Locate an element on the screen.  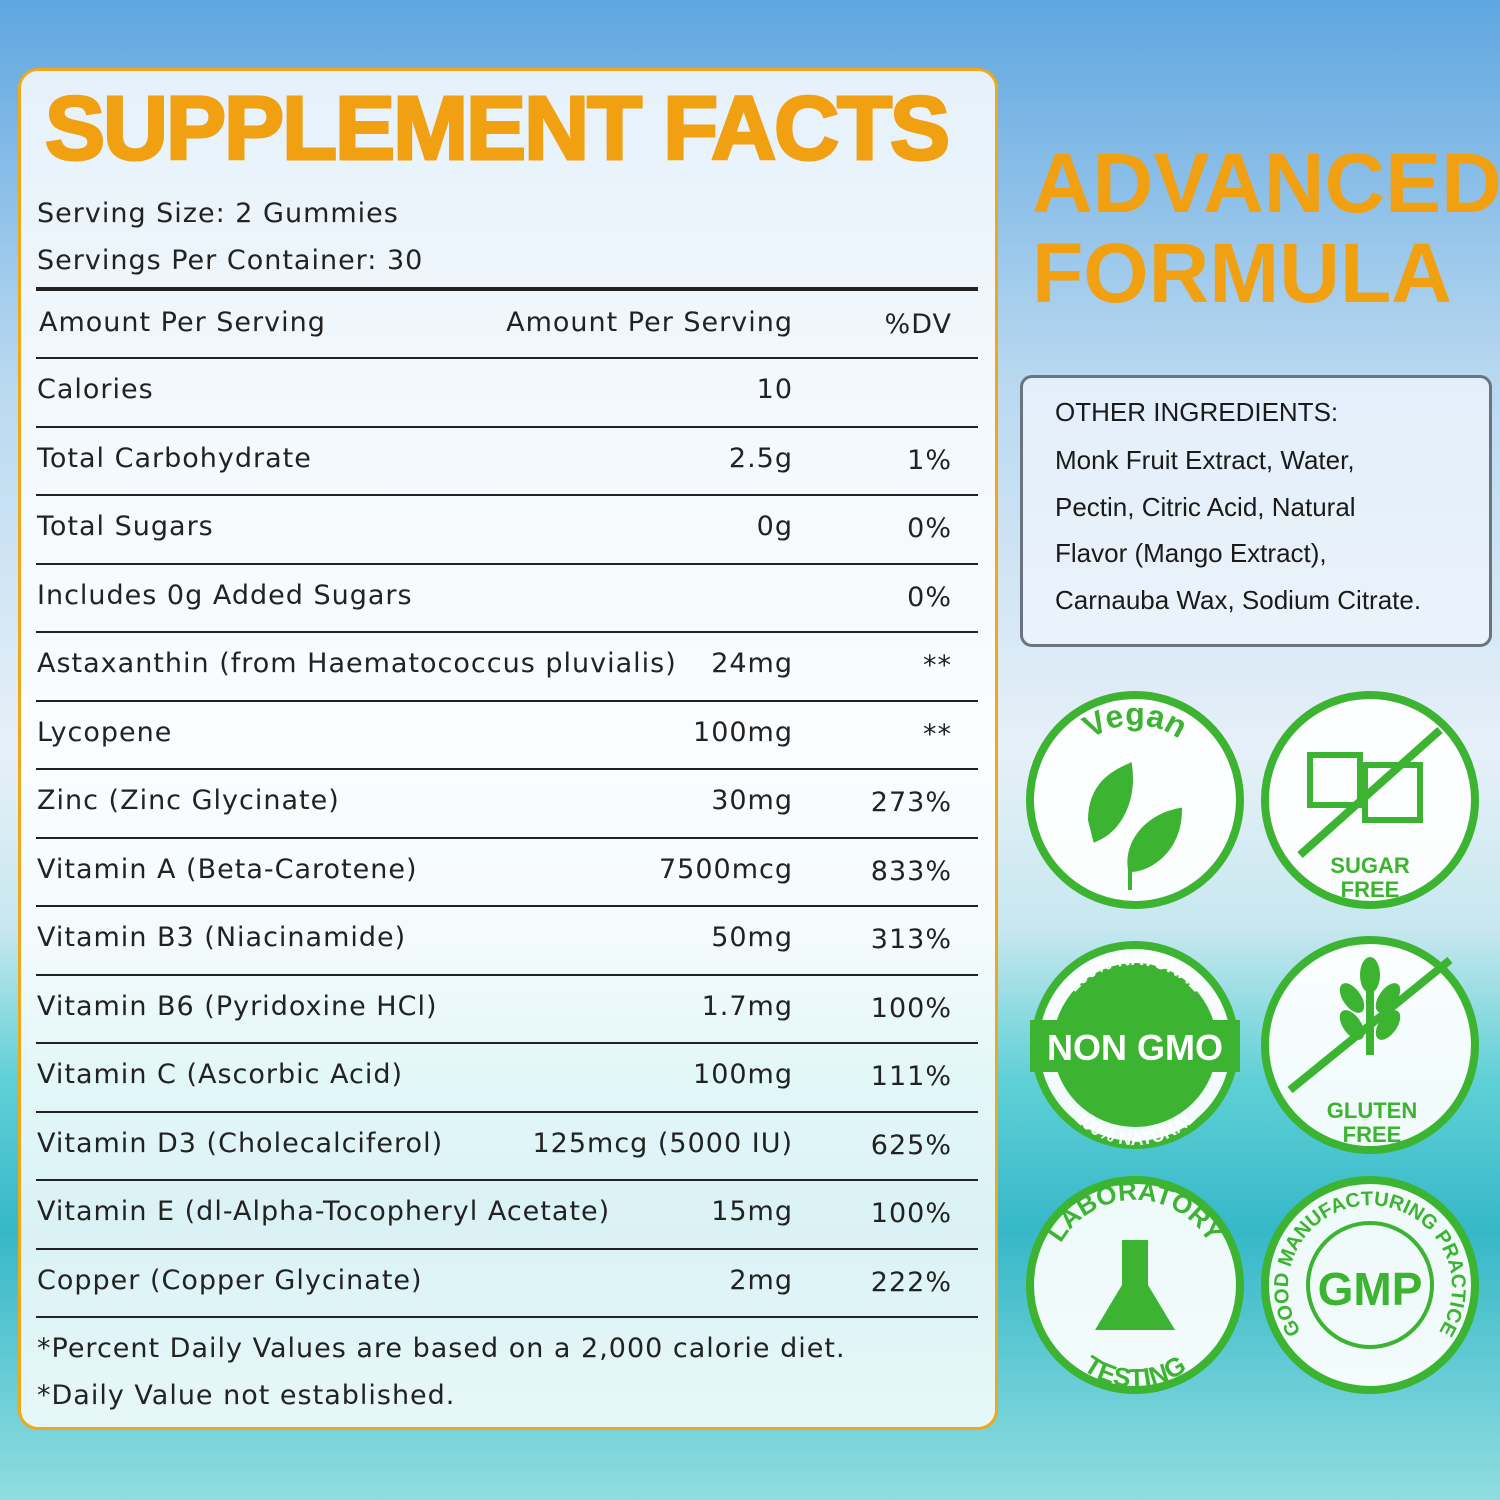
nutrient-amount: 125mcg (5000 IU) is located at coordinates (662, 1143).